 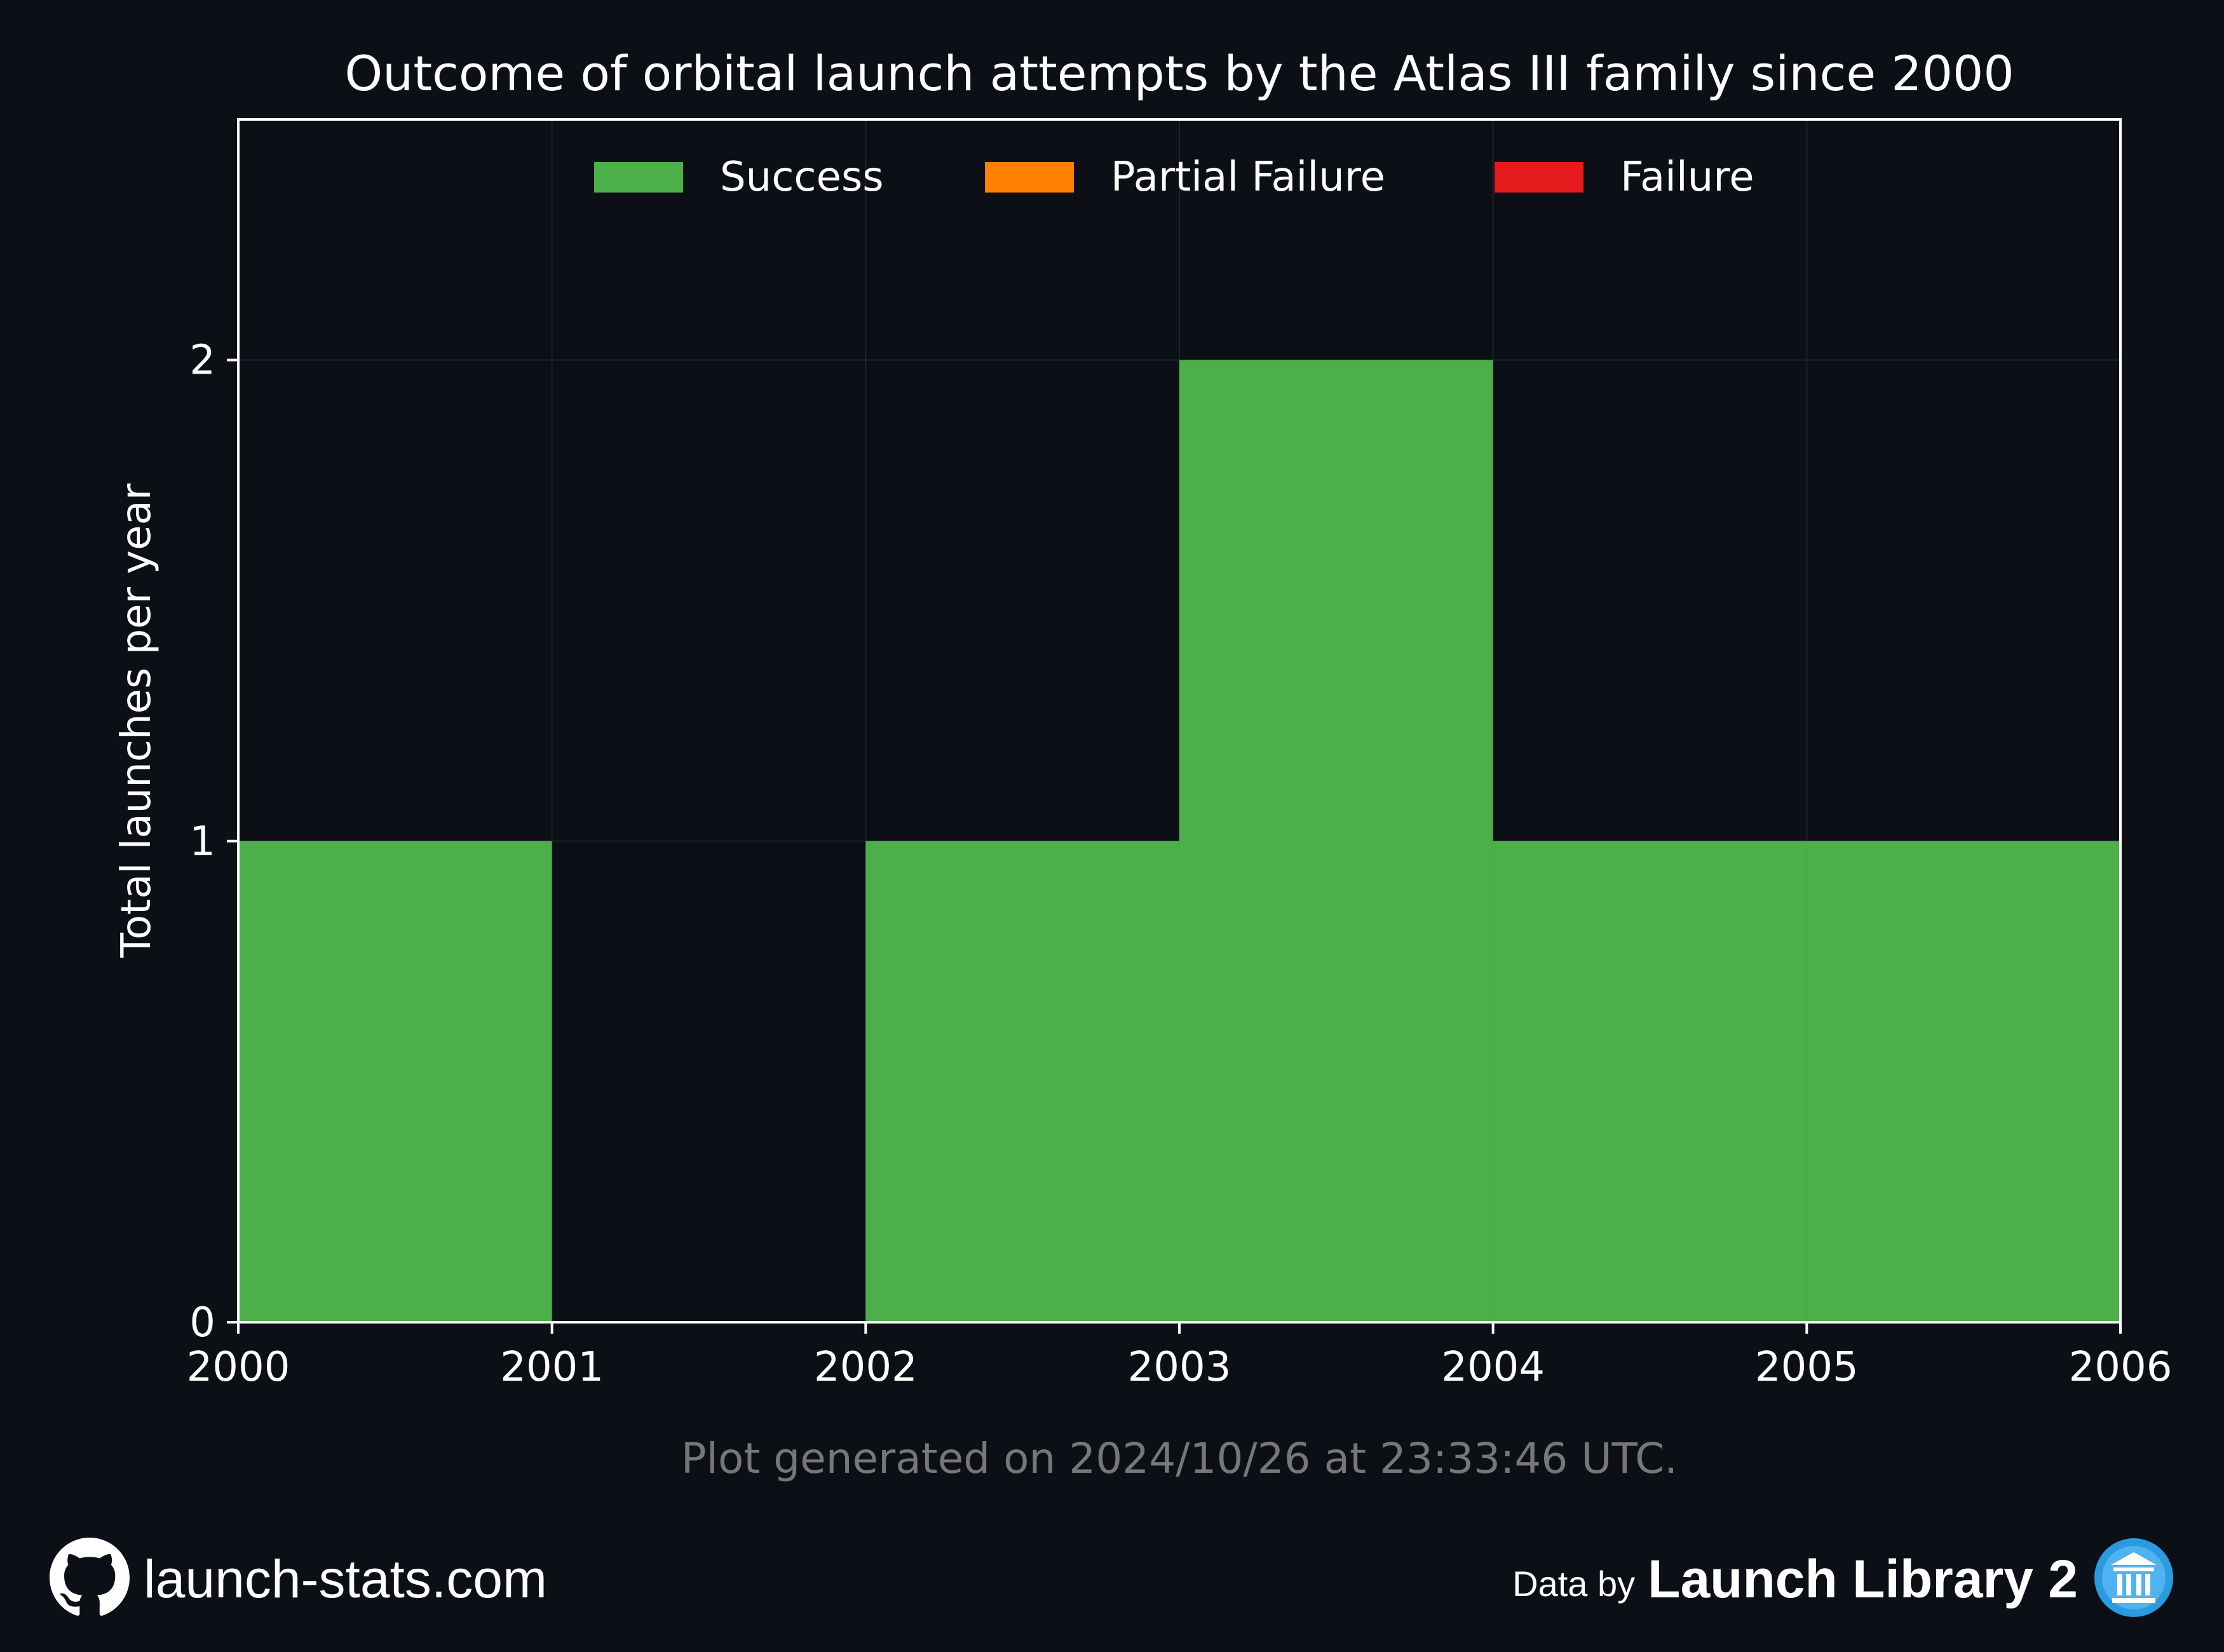 I want to click on source-name: Launch Library 2, so click(x=1863, y=1579).